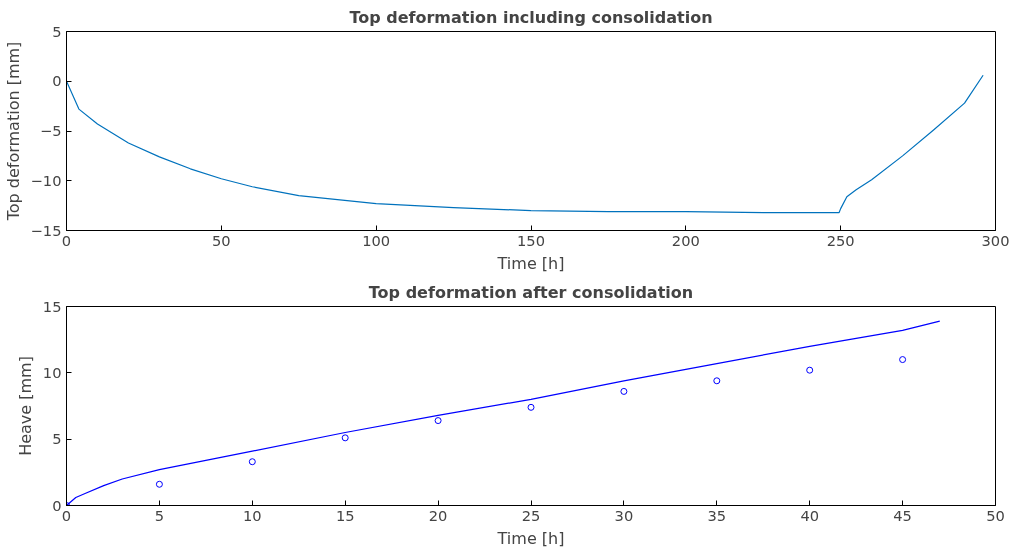  What do you see at coordinates (531, 515) in the screenshot?
I see `x-tick-label: 25` at bounding box center [531, 515].